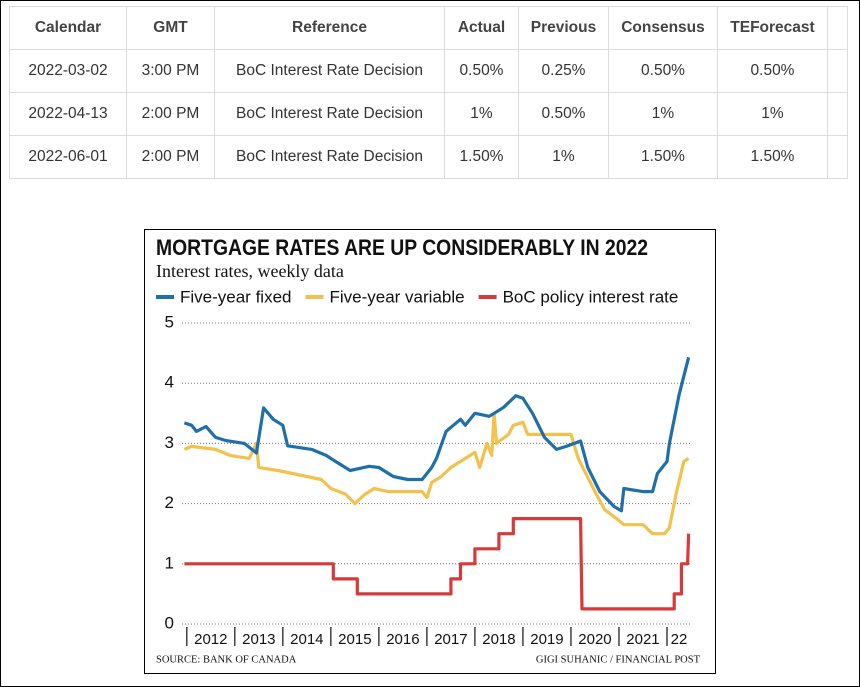 The height and width of the screenshot is (687, 860). Describe the element at coordinates (169, 321) in the screenshot. I see `y-tick-label: 5` at that location.